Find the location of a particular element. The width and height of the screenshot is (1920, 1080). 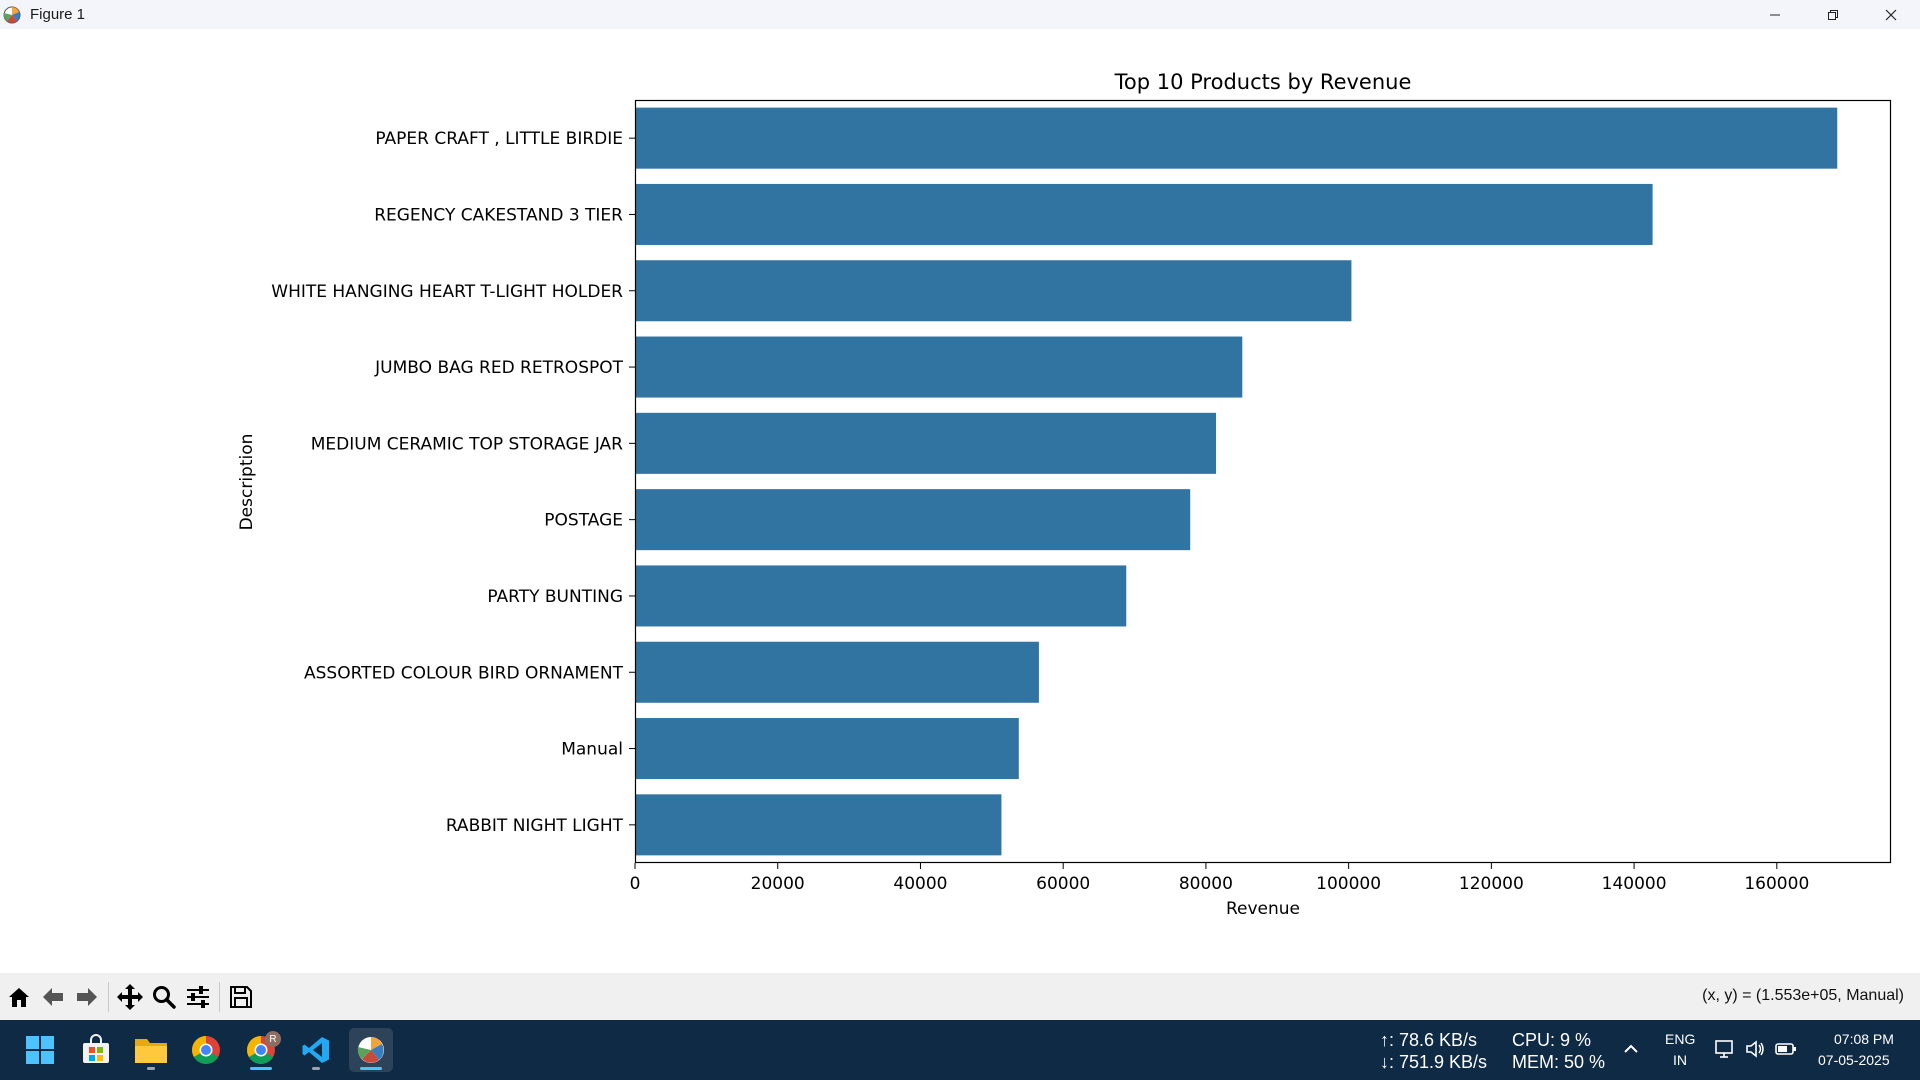

window-titlebar: Figure 1 is located at coordinates (960, 14).